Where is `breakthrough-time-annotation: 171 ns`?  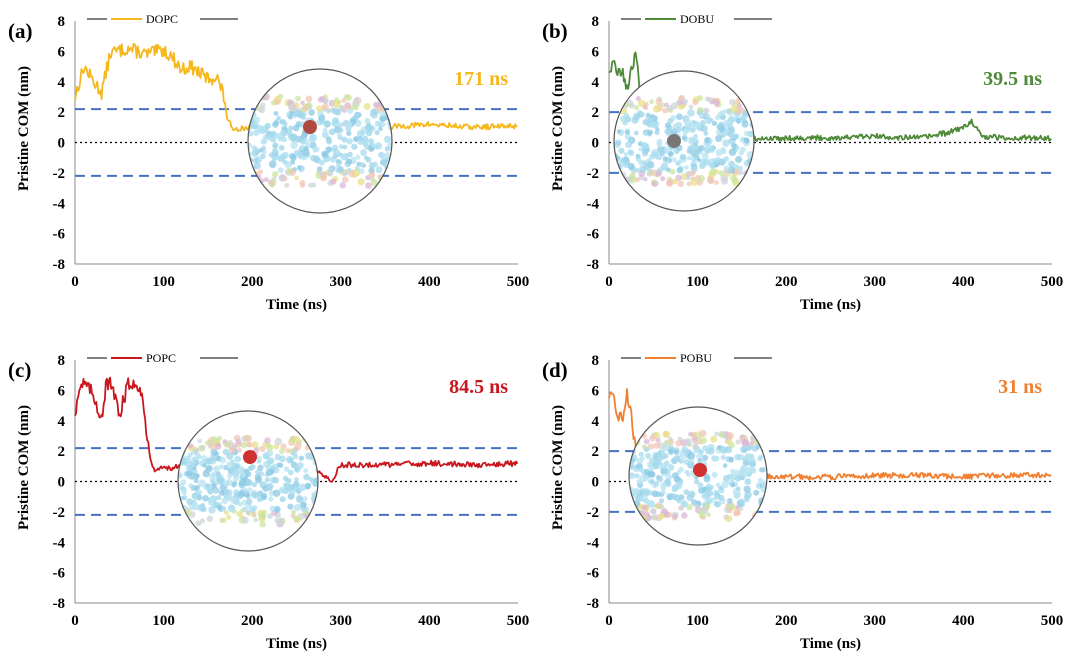
breakthrough-time-annotation: 171 ns is located at coordinates (481, 79).